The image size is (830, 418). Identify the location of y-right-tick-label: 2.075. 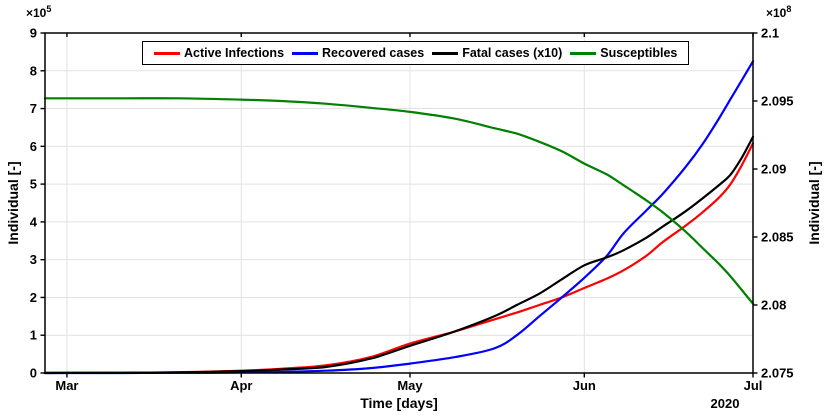
(777, 373).